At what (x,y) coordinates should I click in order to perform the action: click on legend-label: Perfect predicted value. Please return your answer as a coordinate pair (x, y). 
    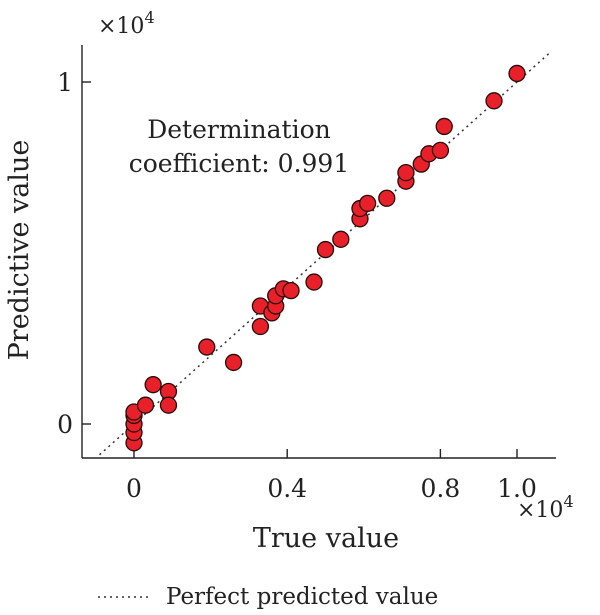
    Looking at the image, I should click on (302, 597).